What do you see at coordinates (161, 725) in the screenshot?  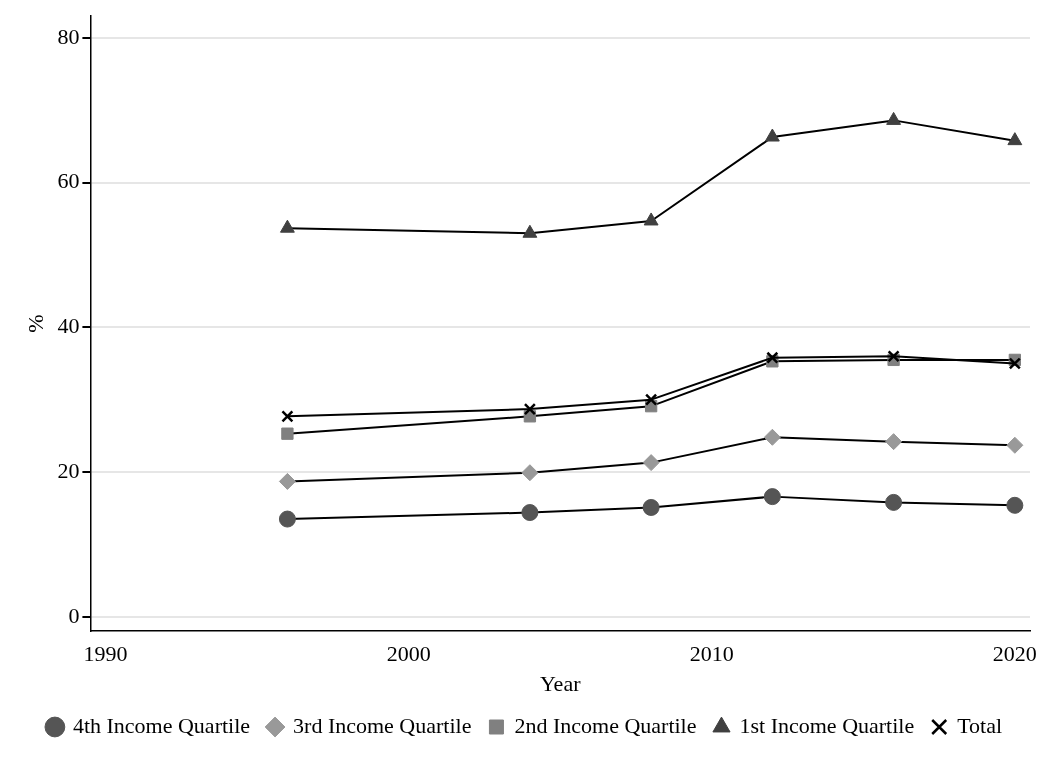 I see `legend-label: 4th Income Quartile` at bounding box center [161, 725].